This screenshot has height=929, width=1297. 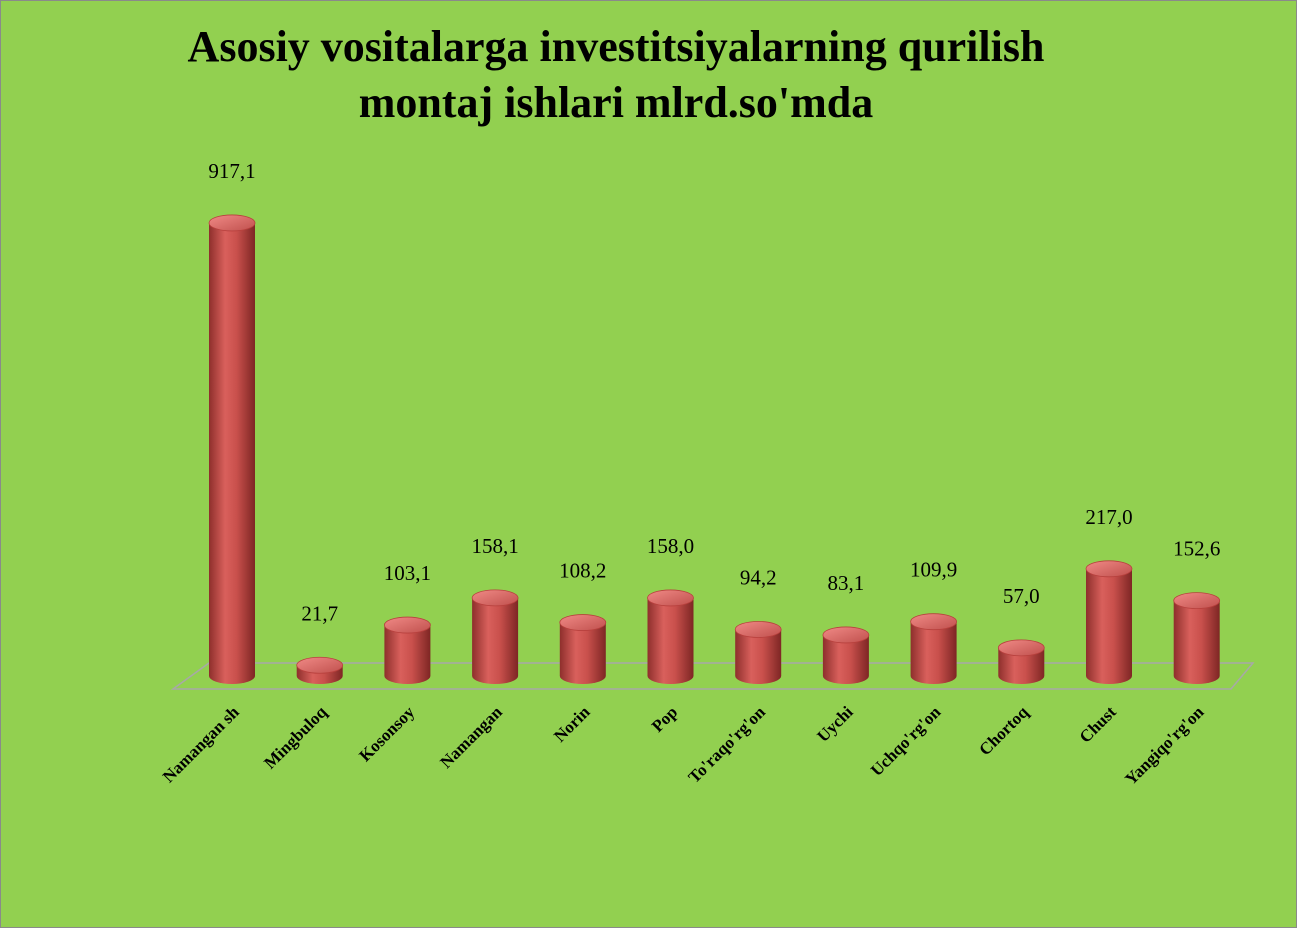 What do you see at coordinates (846, 583) in the screenshot?
I see `data-label: 83,1` at bounding box center [846, 583].